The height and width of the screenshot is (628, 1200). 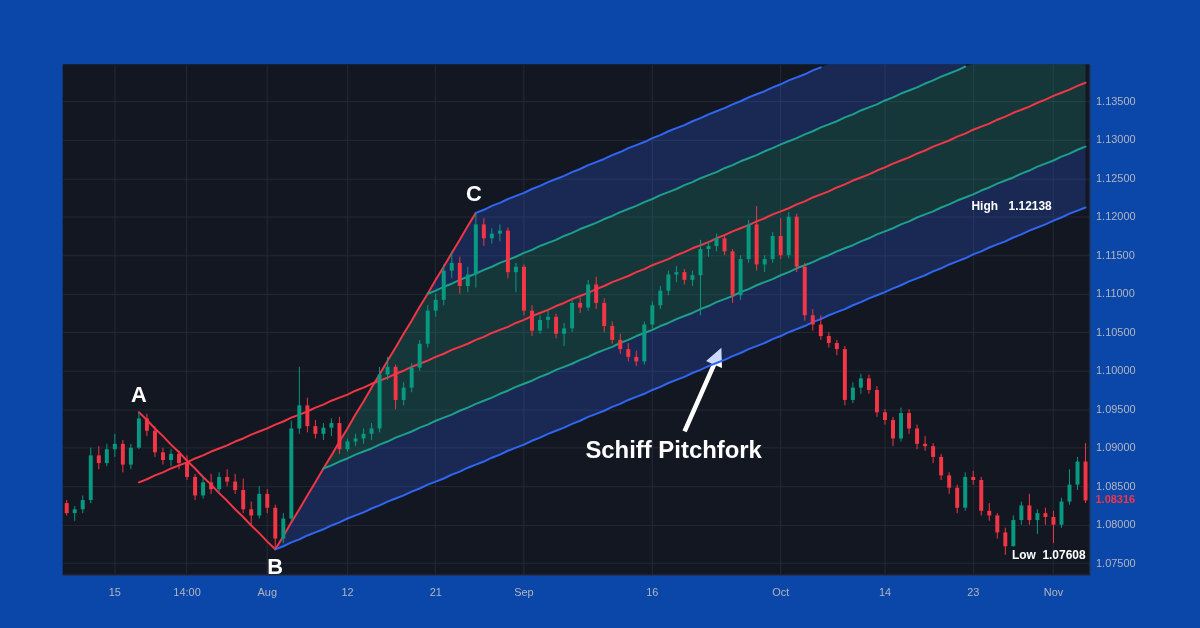 What do you see at coordinates (1116, 331) in the screenshot?
I see `y-tick-label: 1.10500` at bounding box center [1116, 331].